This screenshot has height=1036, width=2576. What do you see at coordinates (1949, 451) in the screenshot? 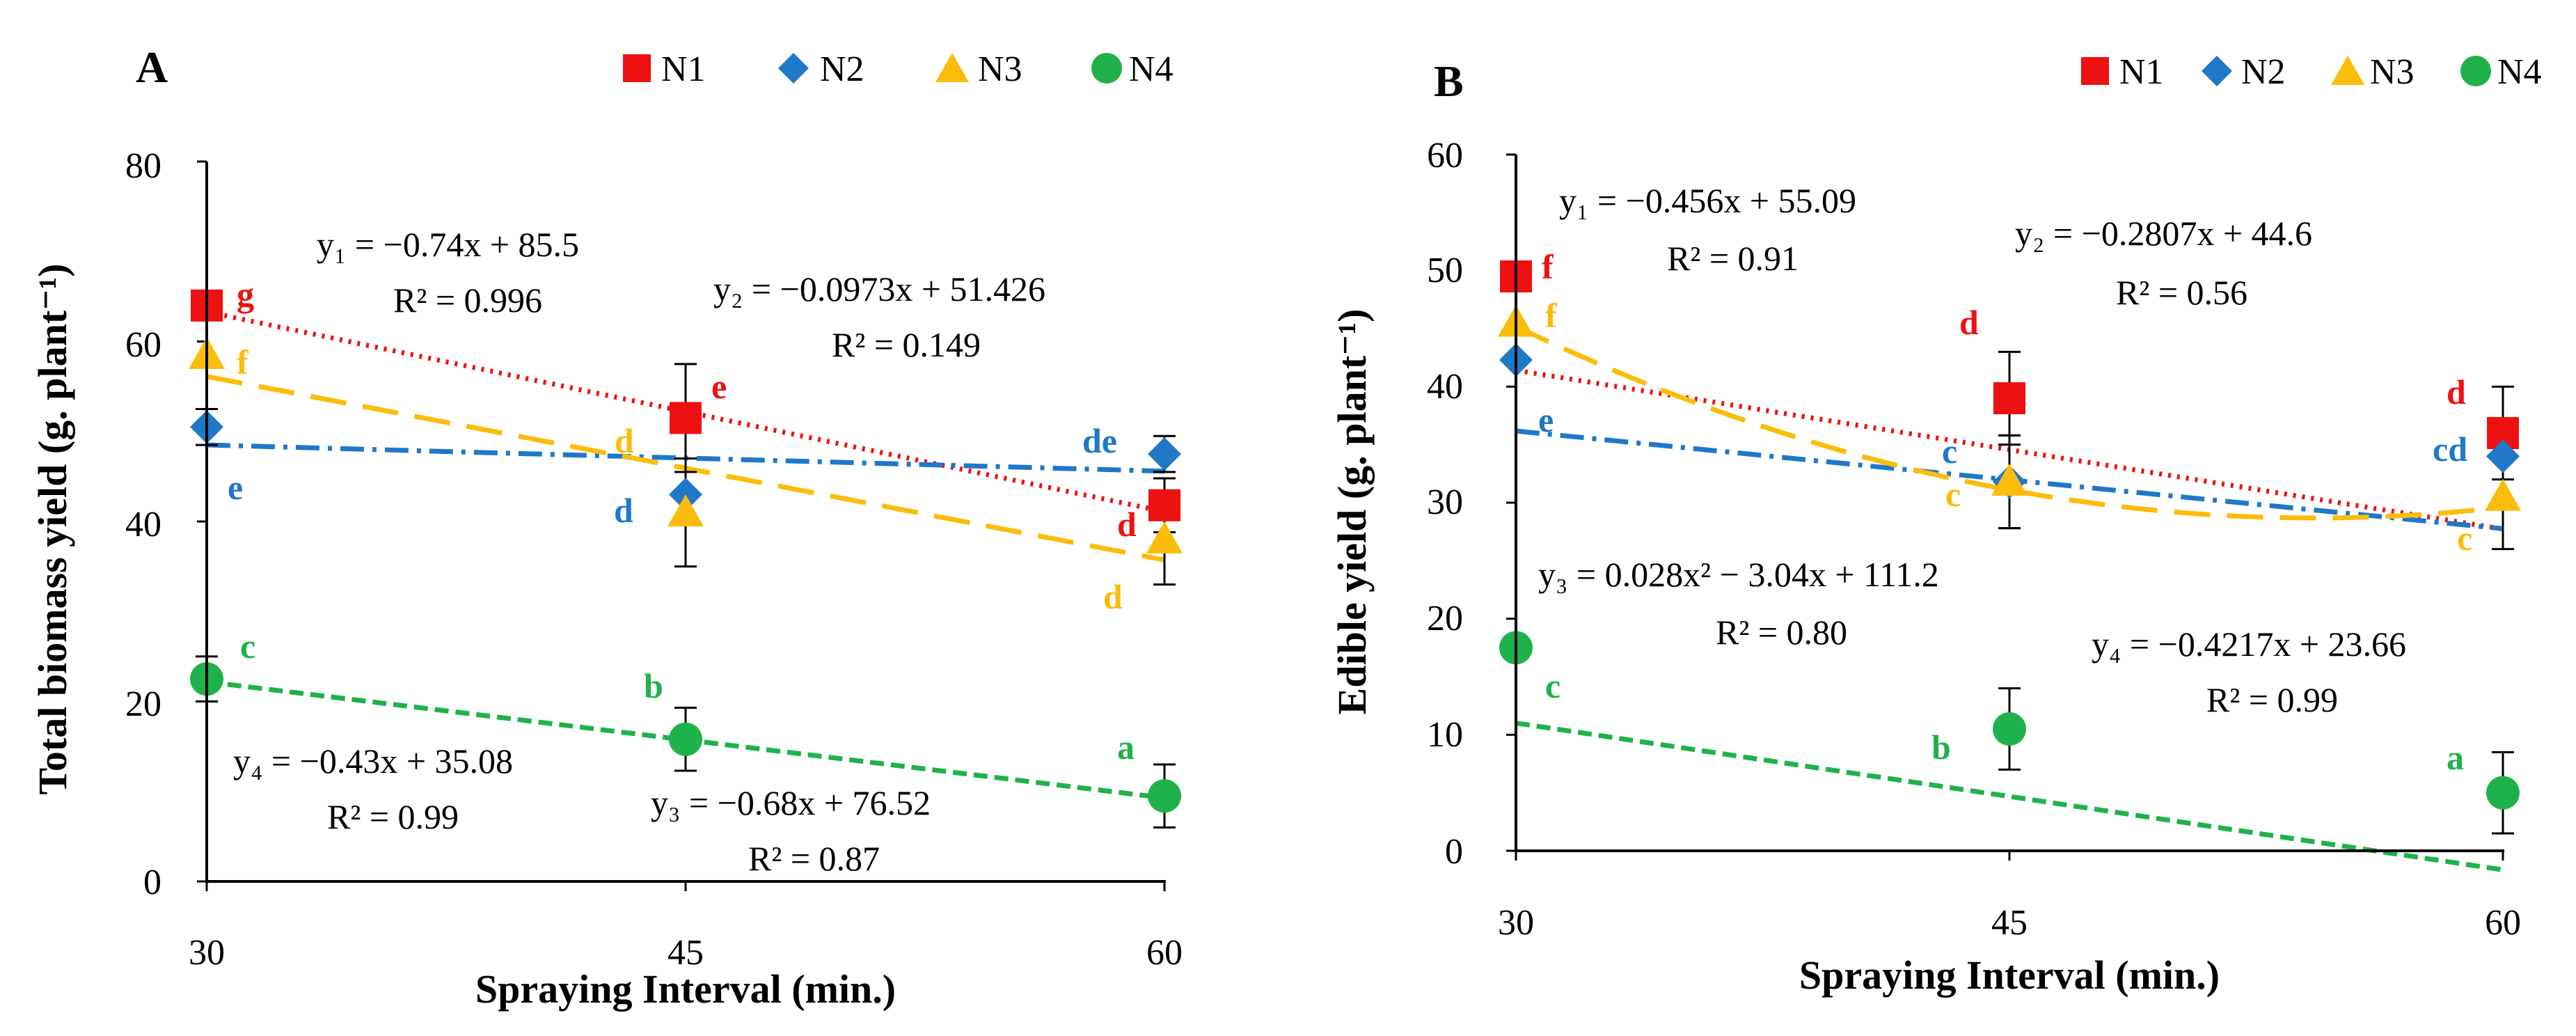
I see `panel-b-letter-n2-45: c` at bounding box center [1949, 451].